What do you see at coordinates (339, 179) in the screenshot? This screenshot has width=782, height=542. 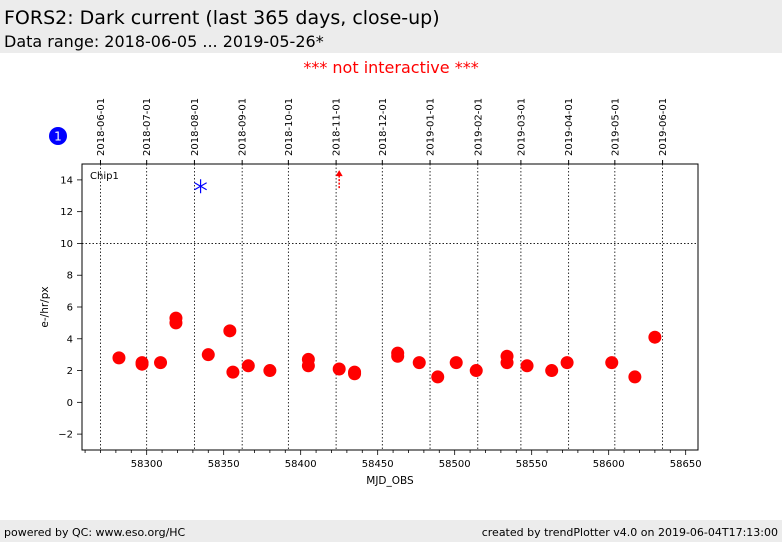 I see `outlier-arrow-marker` at bounding box center [339, 179].